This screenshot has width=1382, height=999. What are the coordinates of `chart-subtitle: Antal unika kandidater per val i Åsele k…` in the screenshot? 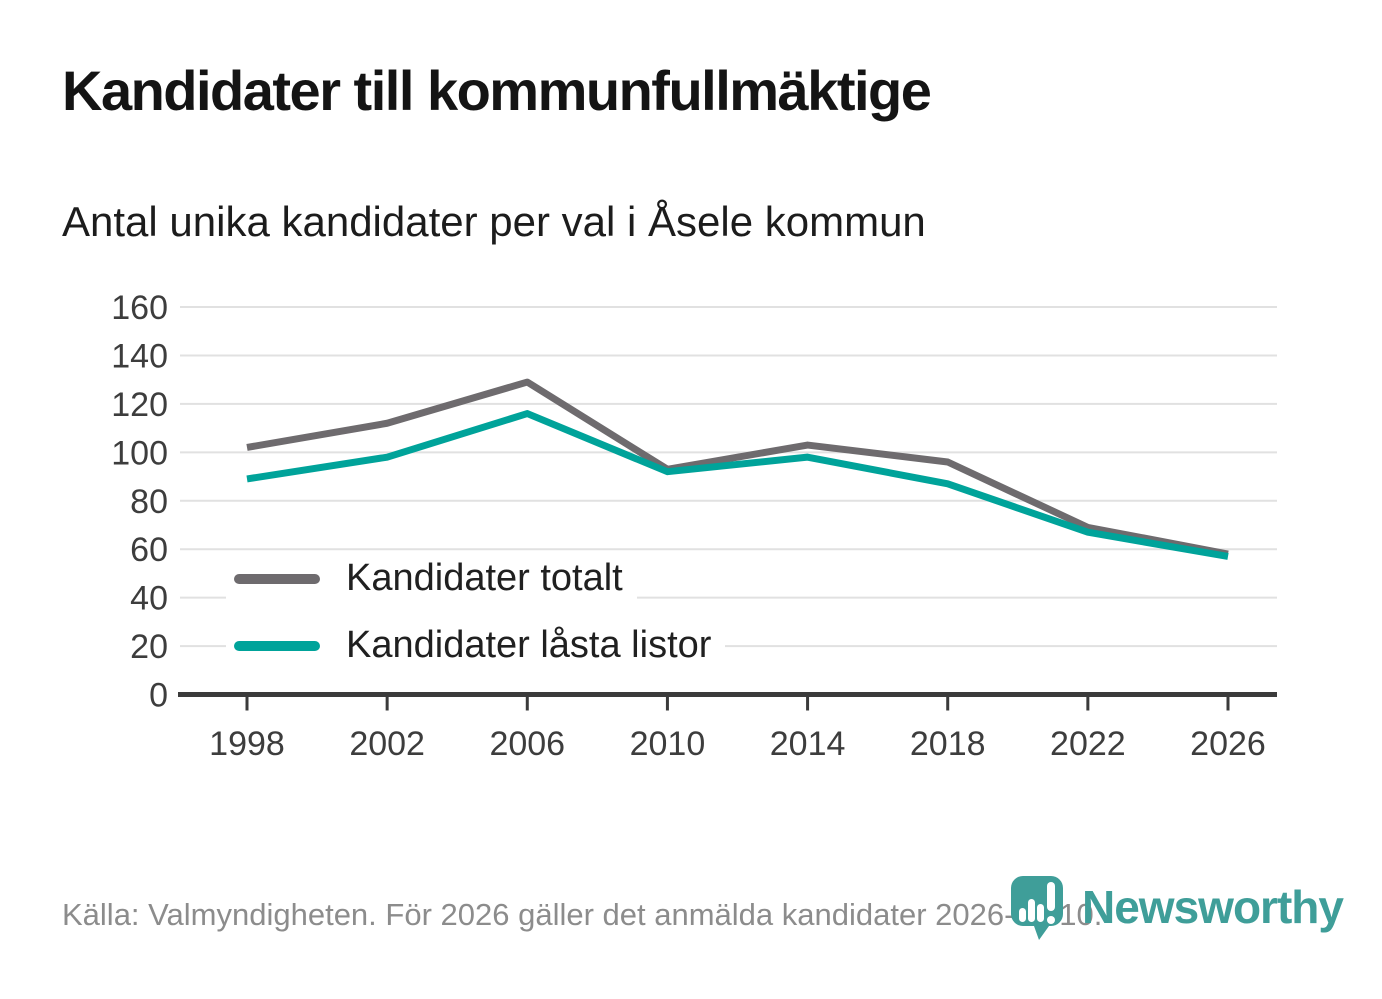 It's located at (494, 221).